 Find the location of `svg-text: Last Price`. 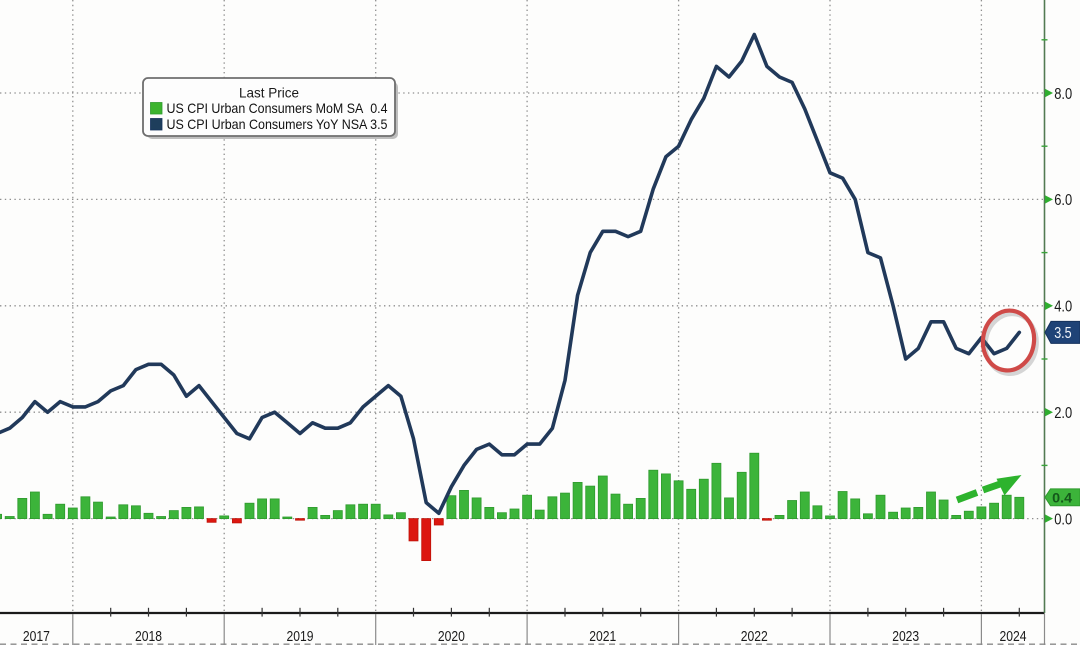

svg-text: Last Price is located at coordinates (269, 93).